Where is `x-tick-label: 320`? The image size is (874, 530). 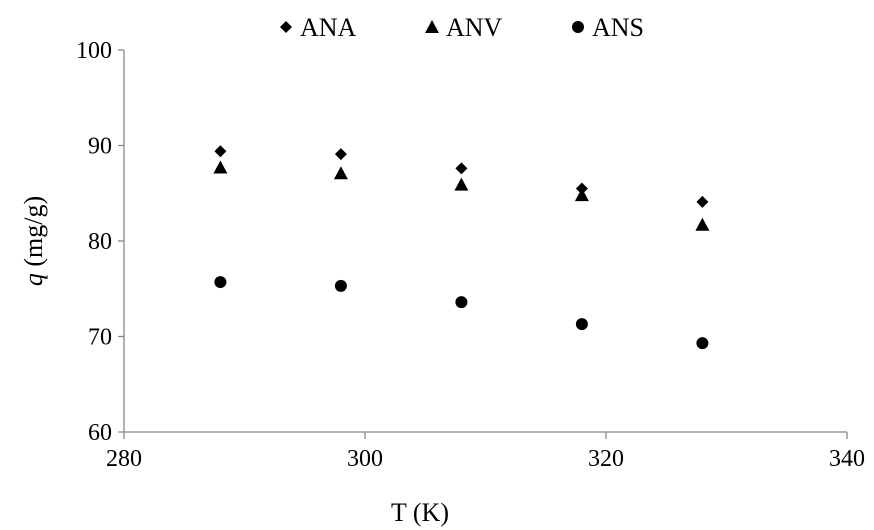 x-tick-label: 320 is located at coordinates (606, 459).